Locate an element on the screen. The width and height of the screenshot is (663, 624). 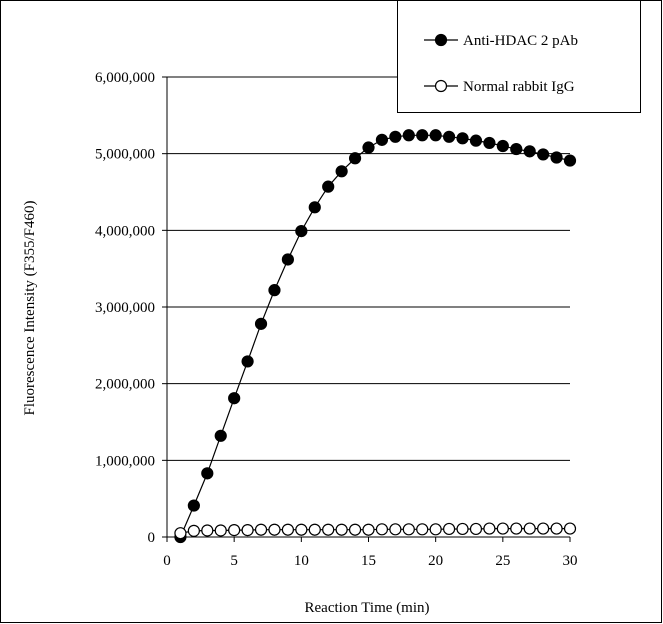
y-tick-label: 1,000,000 is located at coordinates (125, 461).